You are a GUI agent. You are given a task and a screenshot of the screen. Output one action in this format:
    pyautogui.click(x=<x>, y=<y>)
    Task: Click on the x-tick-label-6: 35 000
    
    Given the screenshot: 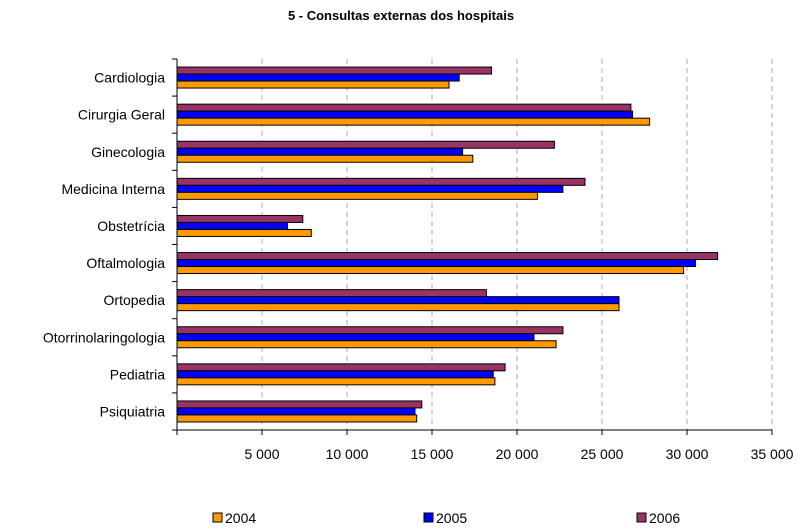 What is the action you would take?
    pyautogui.click(x=772, y=454)
    